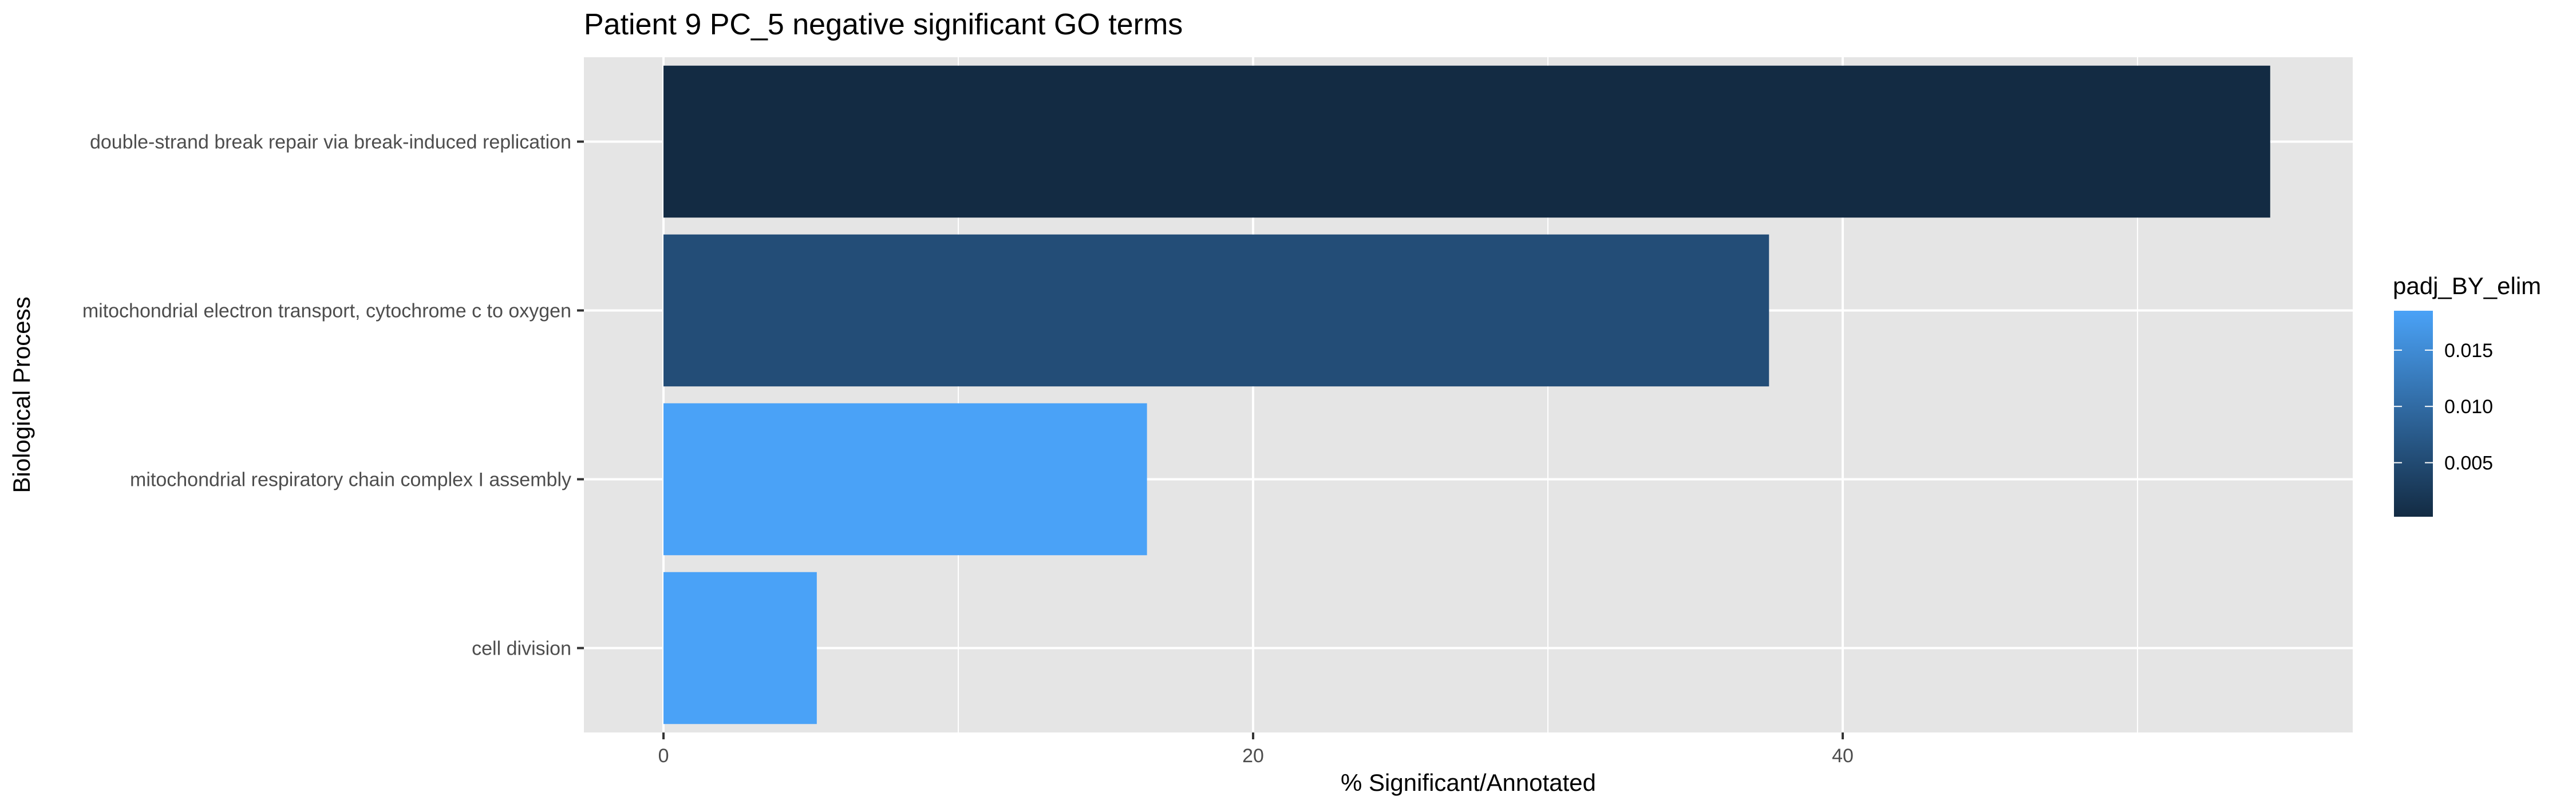 Image resolution: width=2576 pixels, height=808 pixels. What do you see at coordinates (2413, 414) in the screenshot?
I see `colorbar` at bounding box center [2413, 414].